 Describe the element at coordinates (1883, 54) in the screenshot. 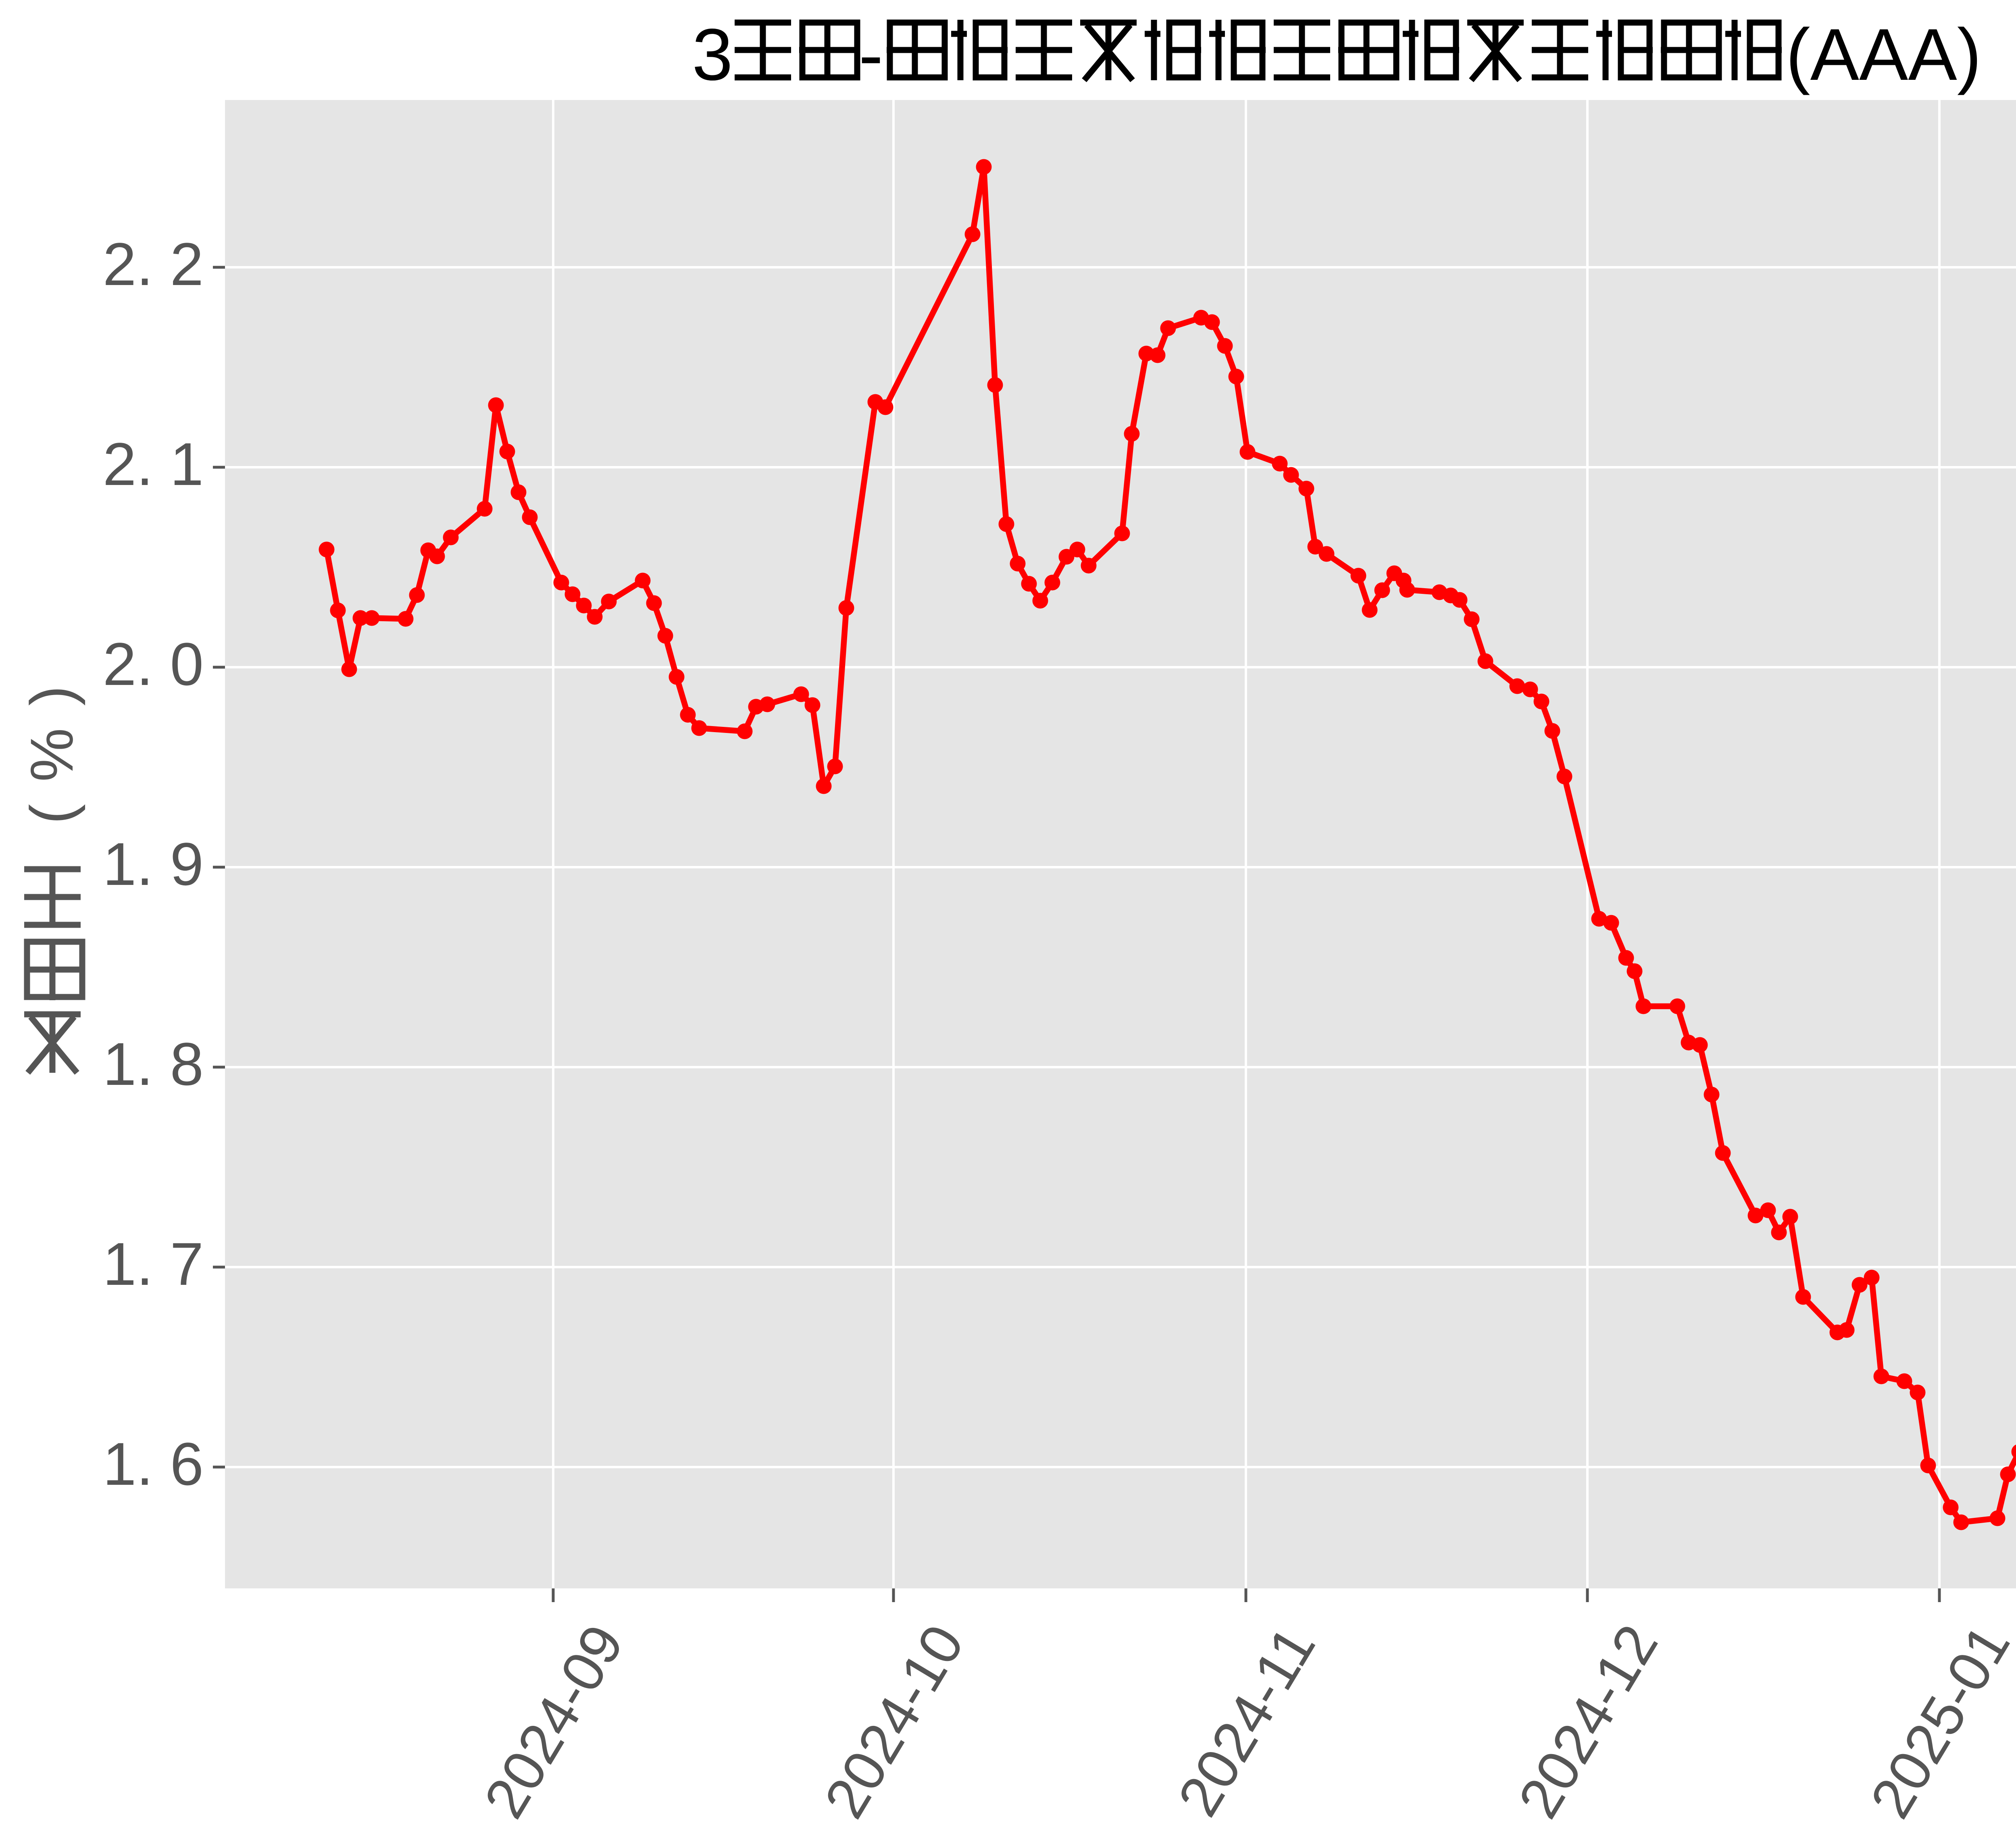

I see `svg-text: (AAA)` at that location.